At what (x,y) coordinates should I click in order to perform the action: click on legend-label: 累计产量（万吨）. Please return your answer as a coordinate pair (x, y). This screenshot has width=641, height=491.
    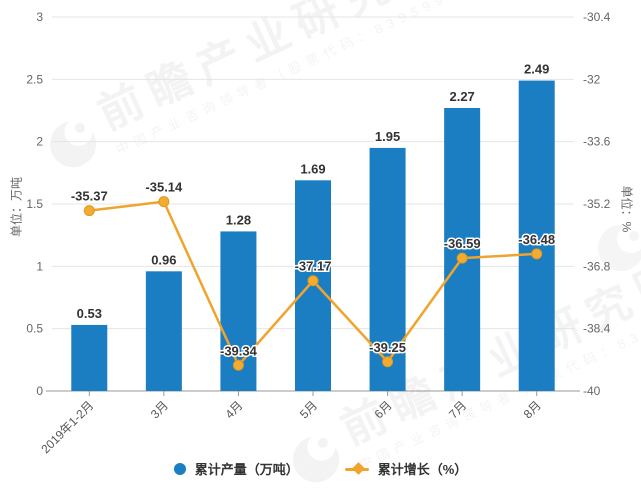
    Looking at the image, I should click on (246, 469).